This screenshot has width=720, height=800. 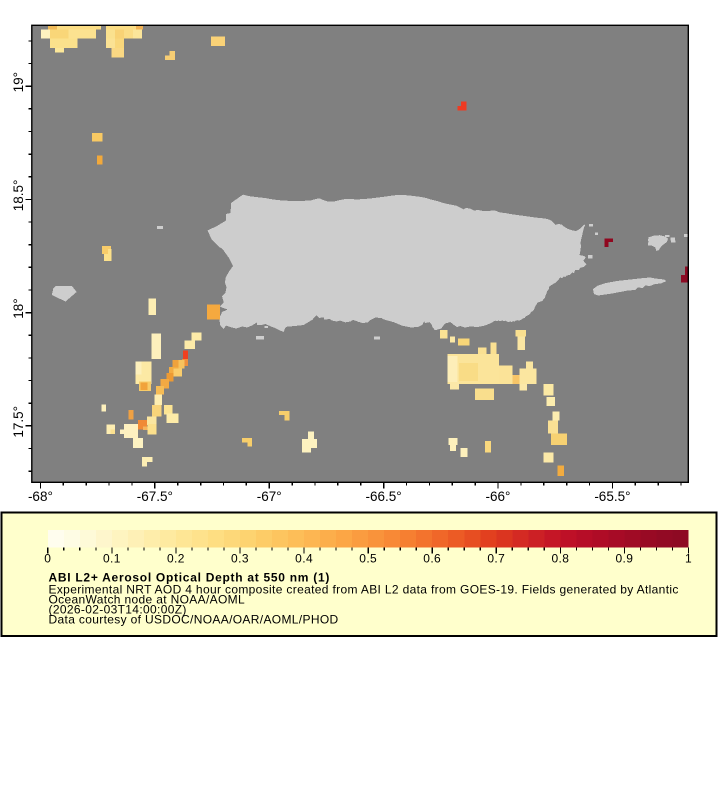 I want to click on svg-text: 0.4, so click(x=304, y=559).